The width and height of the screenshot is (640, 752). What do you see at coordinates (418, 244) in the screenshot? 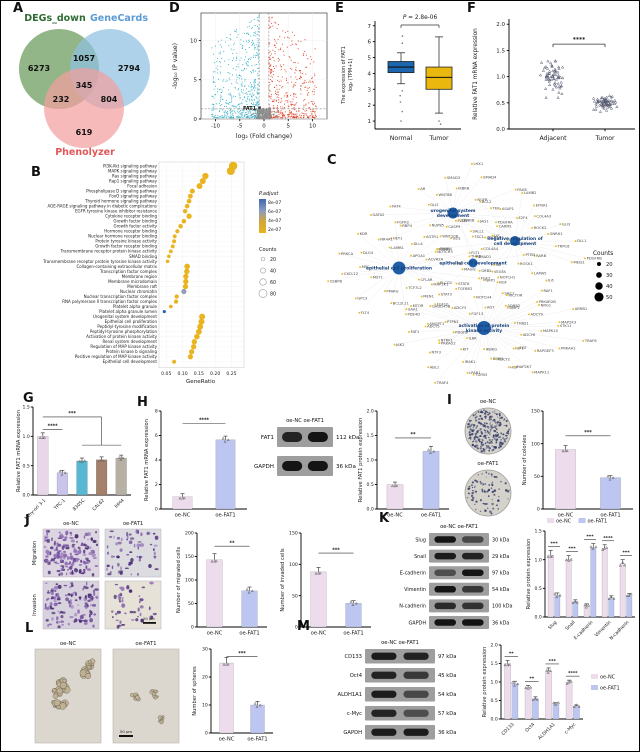
I see `svg-text: DLL4` at bounding box center [418, 244].